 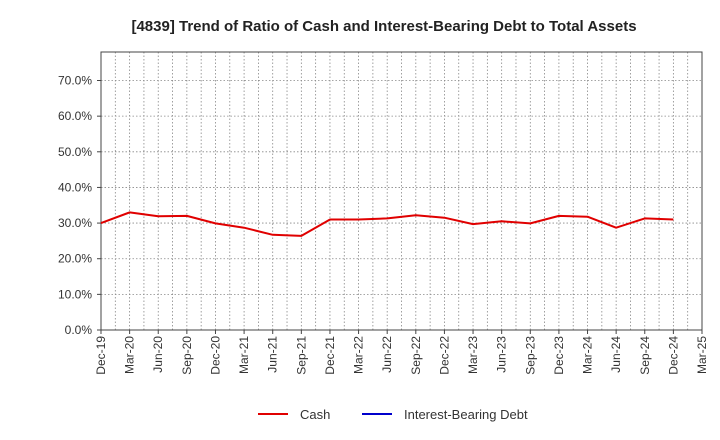 I want to click on x-tick-label: Mar-22, so click(x=359, y=355).